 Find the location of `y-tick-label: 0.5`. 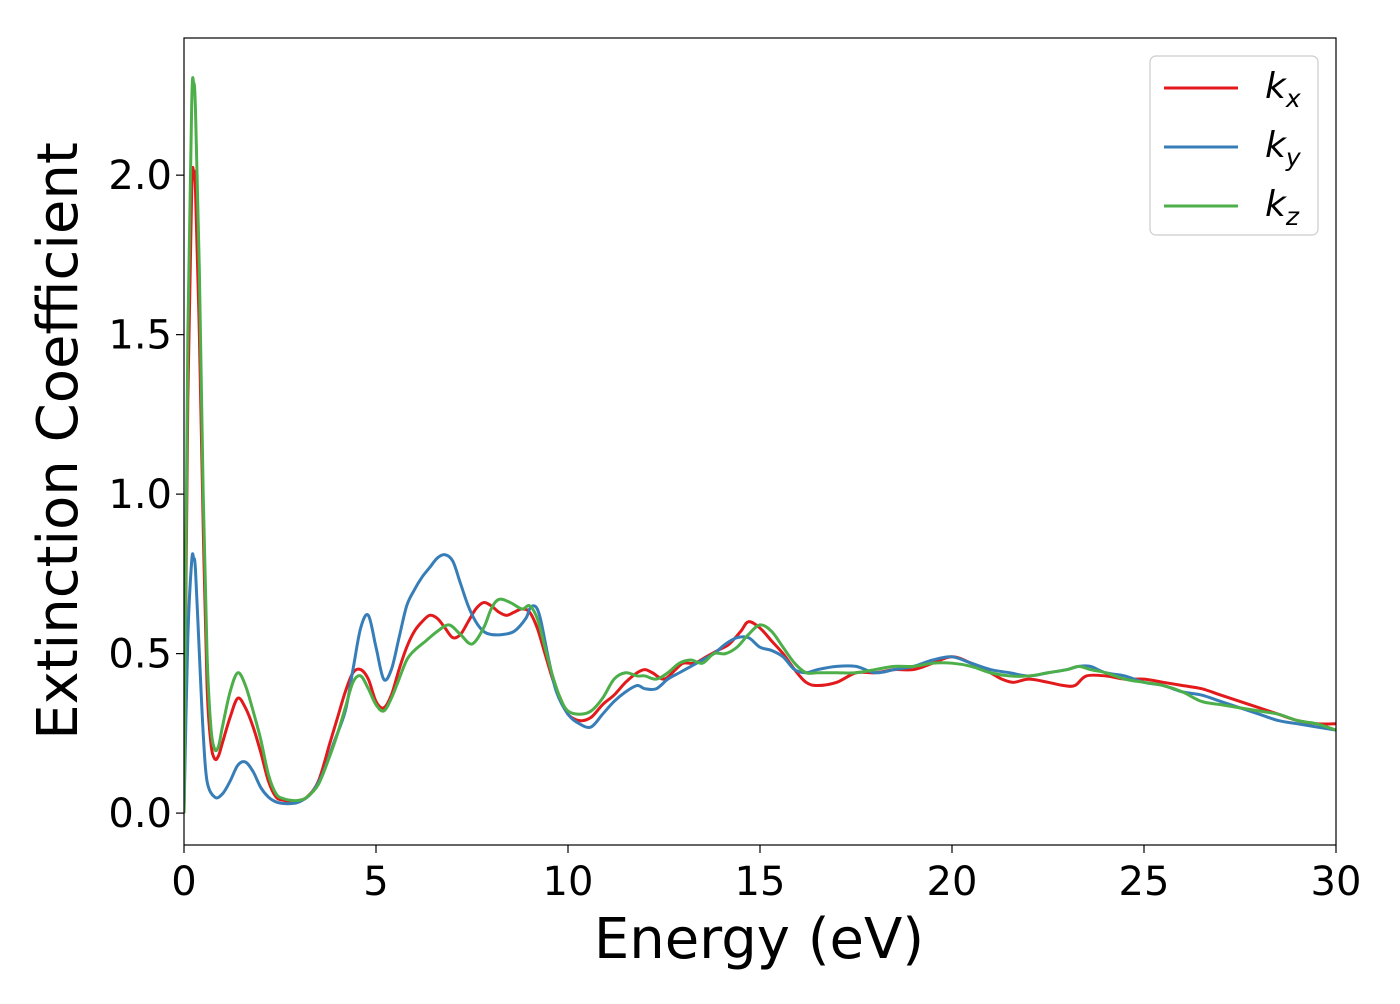

y-tick-label: 0.5 is located at coordinates (140, 655).